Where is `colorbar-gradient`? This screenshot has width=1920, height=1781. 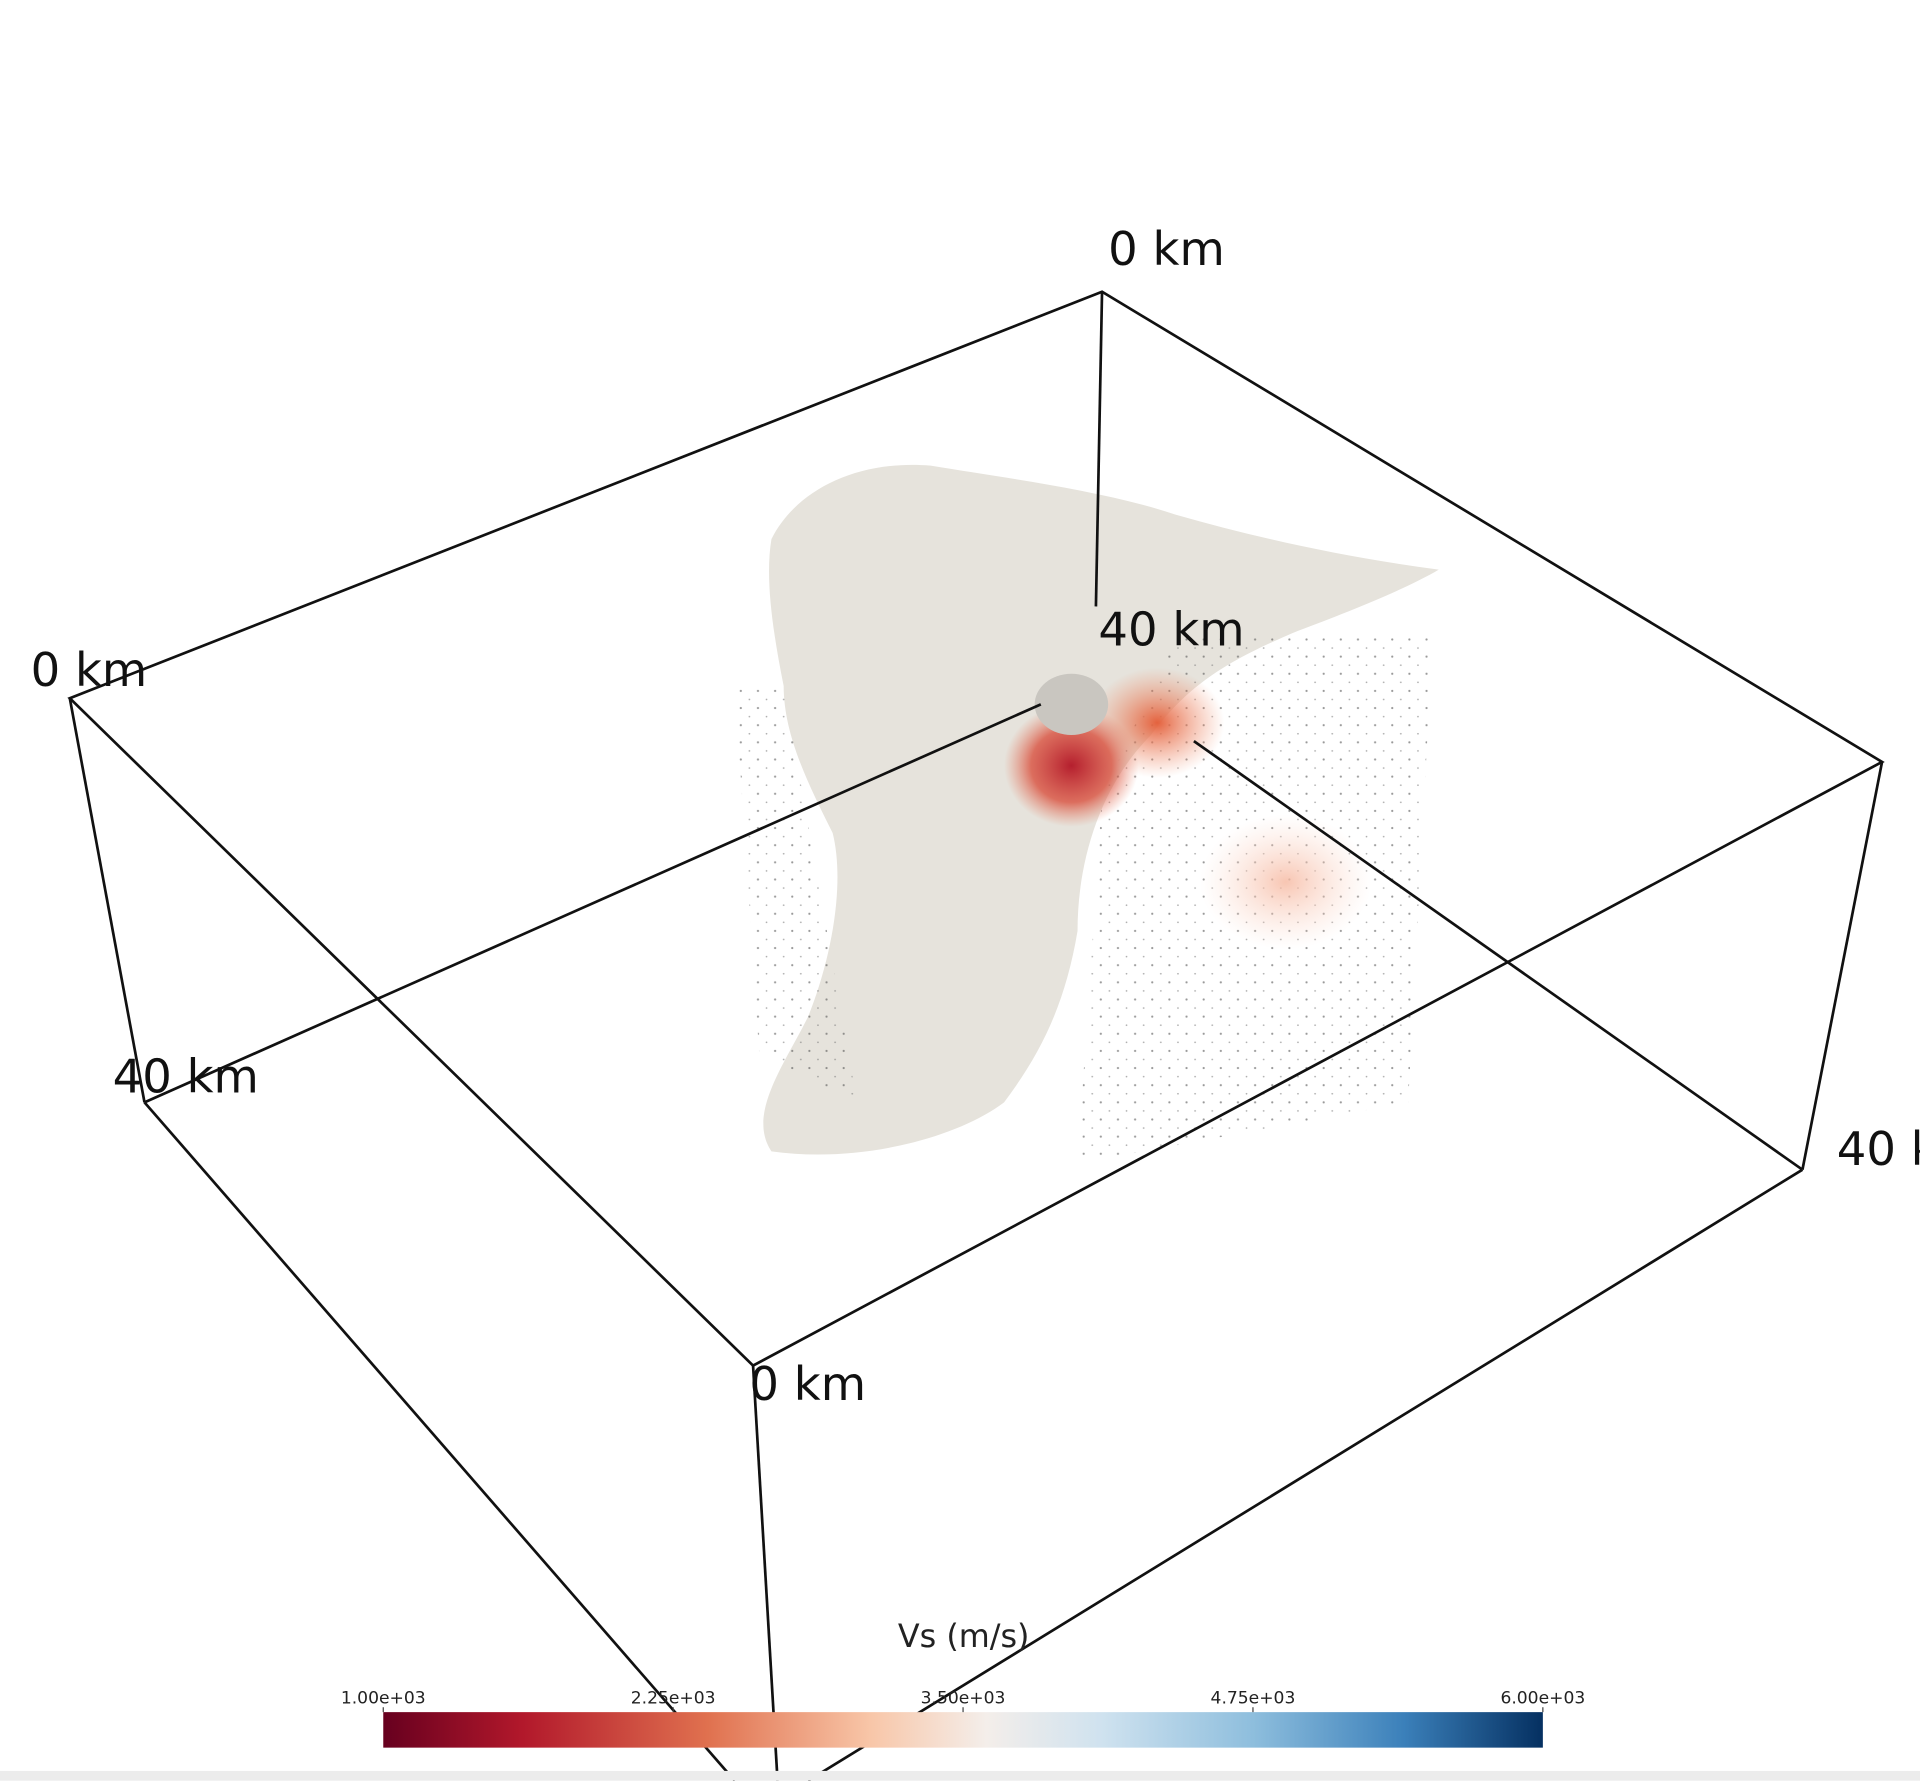
colorbar-gradient is located at coordinates (963, 1730).